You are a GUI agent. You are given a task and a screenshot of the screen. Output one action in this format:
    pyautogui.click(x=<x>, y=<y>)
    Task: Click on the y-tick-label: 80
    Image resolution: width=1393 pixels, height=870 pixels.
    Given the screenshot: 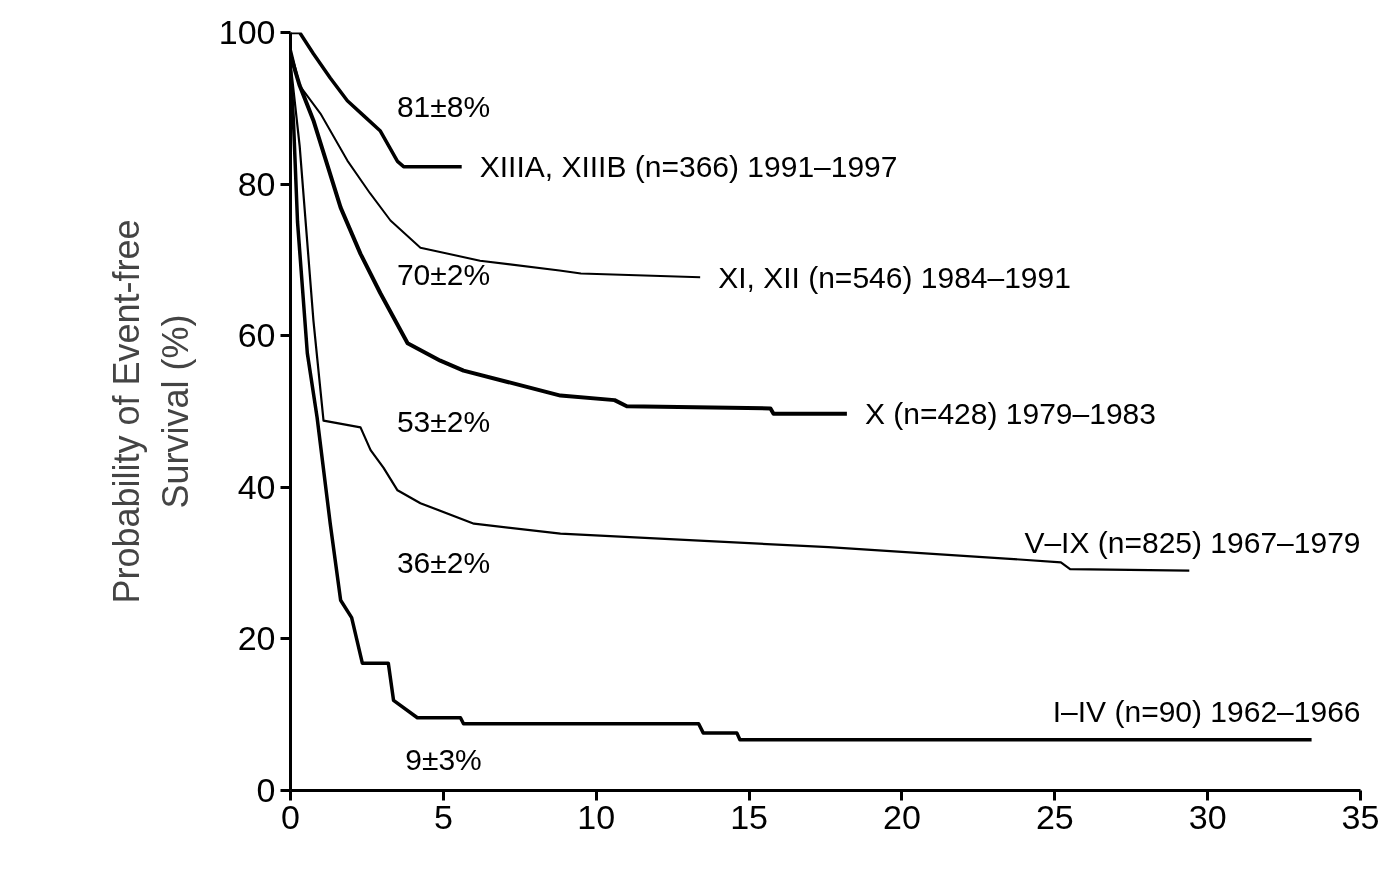 What is the action you would take?
    pyautogui.click(x=256, y=183)
    